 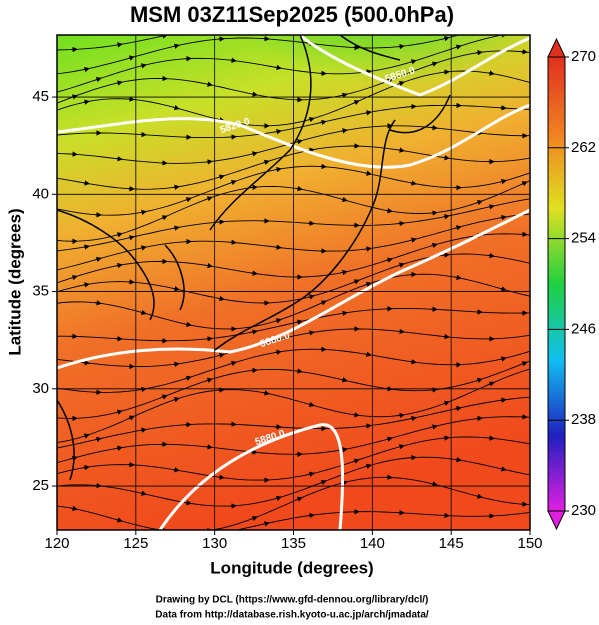 What do you see at coordinates (293, 543) in the screenshot?
I see `x-tick-label: 135` at bounding box center [293, 543].